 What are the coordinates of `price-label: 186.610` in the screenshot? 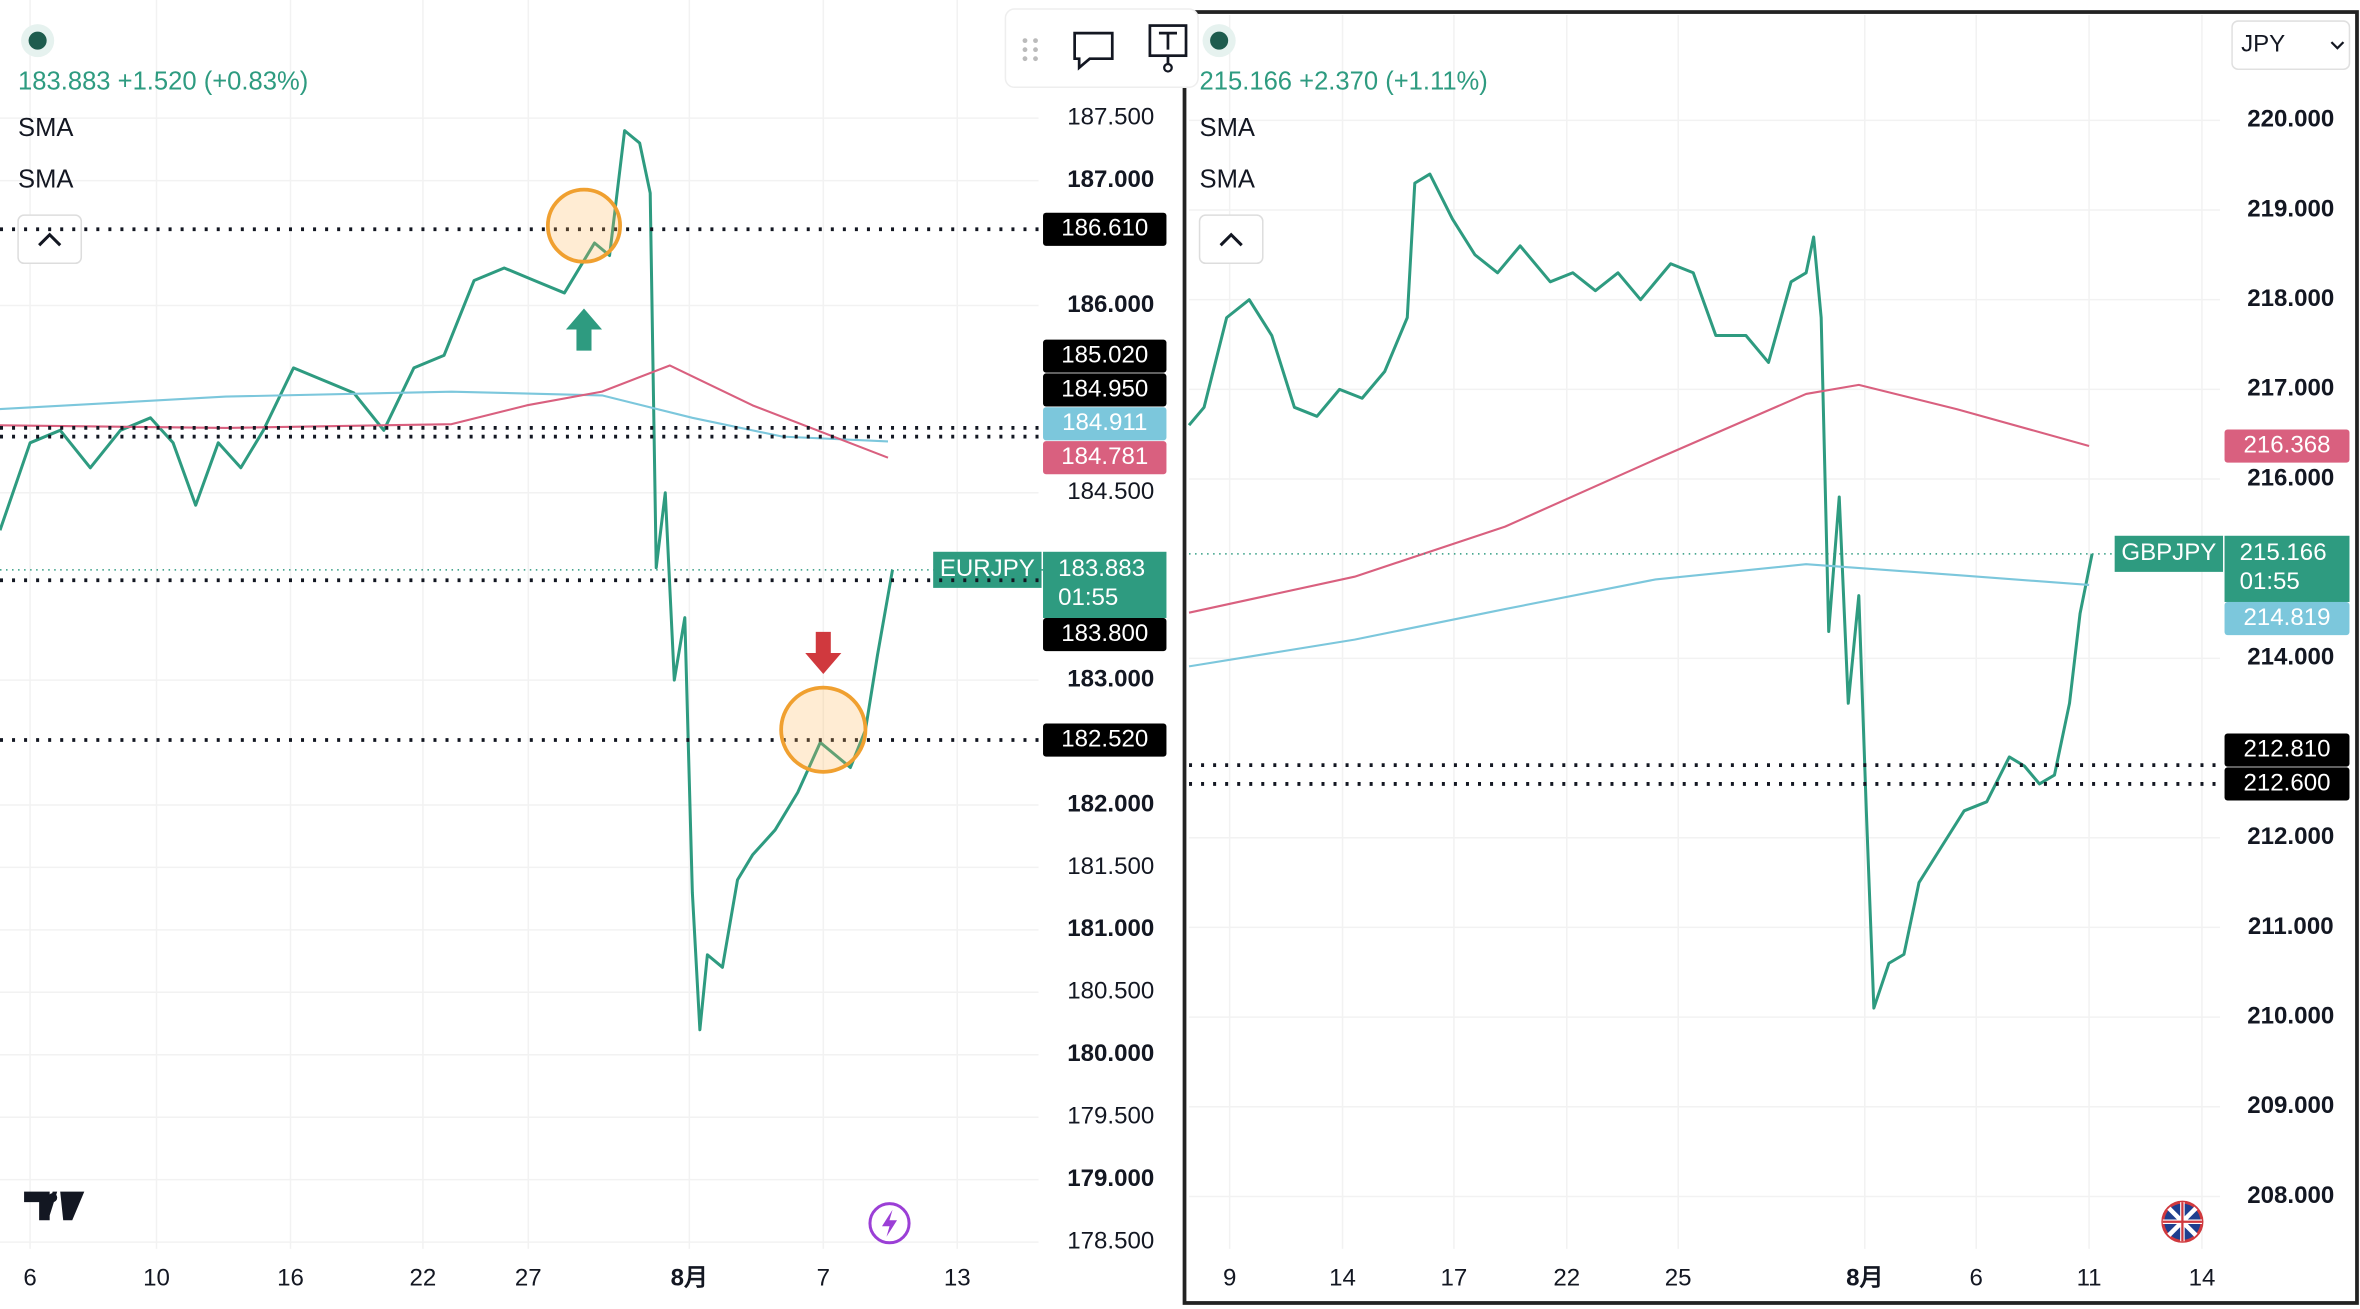 It's located at (1104, 228).